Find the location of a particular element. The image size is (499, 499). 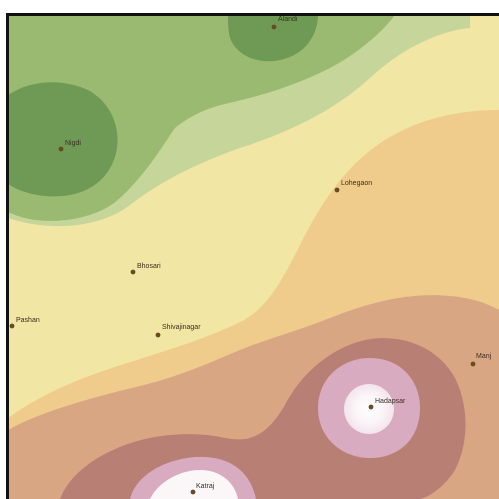

map-frame-top is located at coordinates (252, 14).